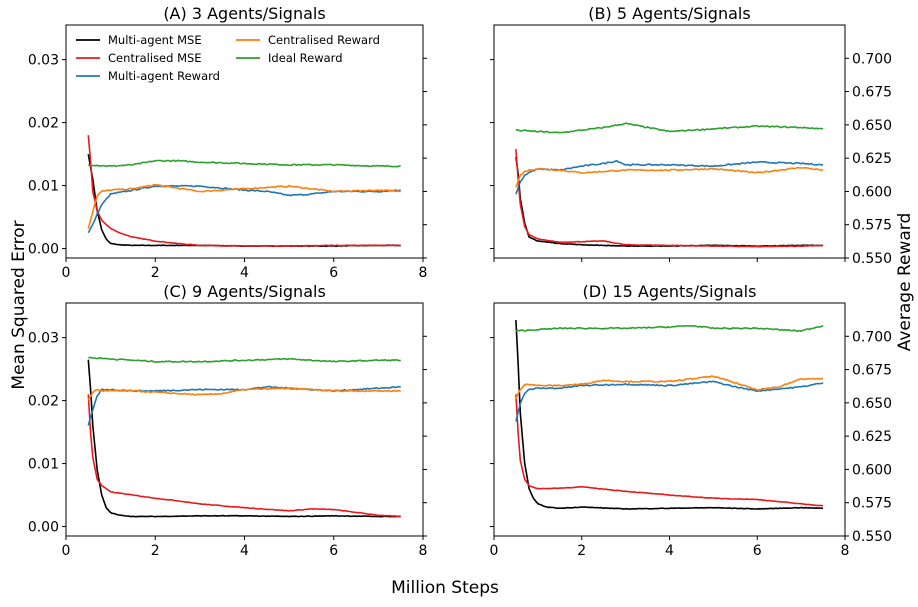 This screenshot has height=607, width=918. What do you see at coordinates (244, 13) in the screenshot?
I see `panel-title: (A) 3 Agents/Signals` at bounding box center [244, 13].